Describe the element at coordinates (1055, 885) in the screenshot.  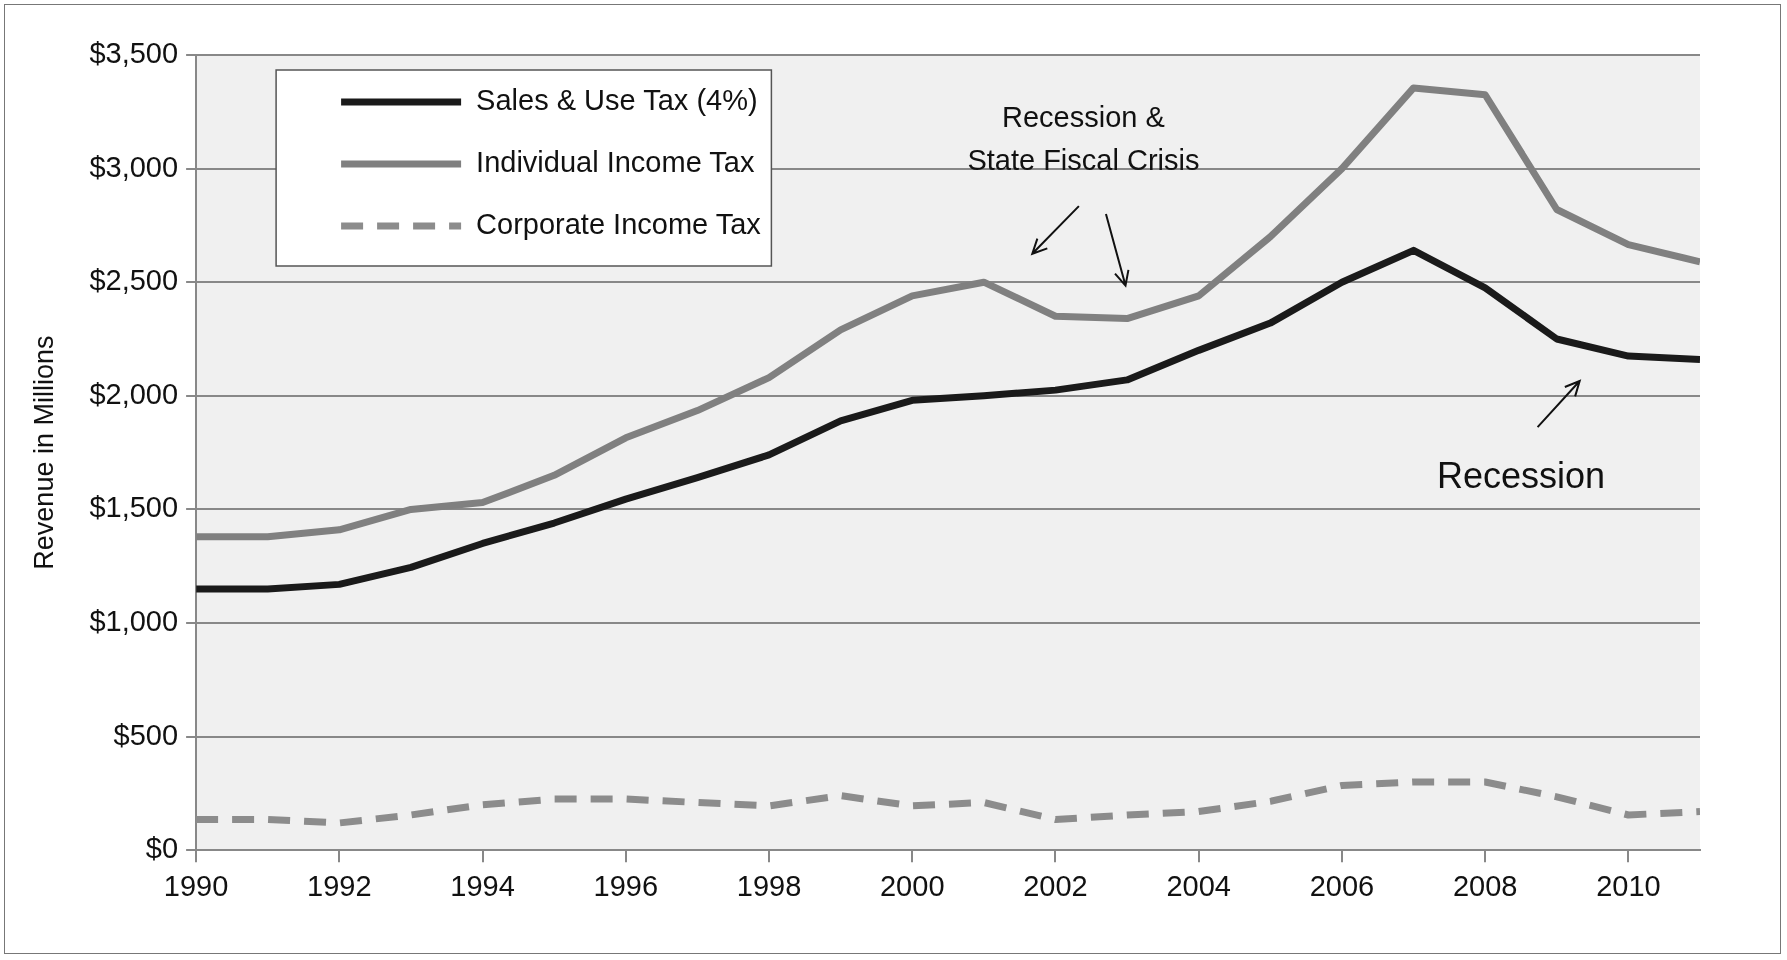
I see `x-tick-label: 2002` at that location.